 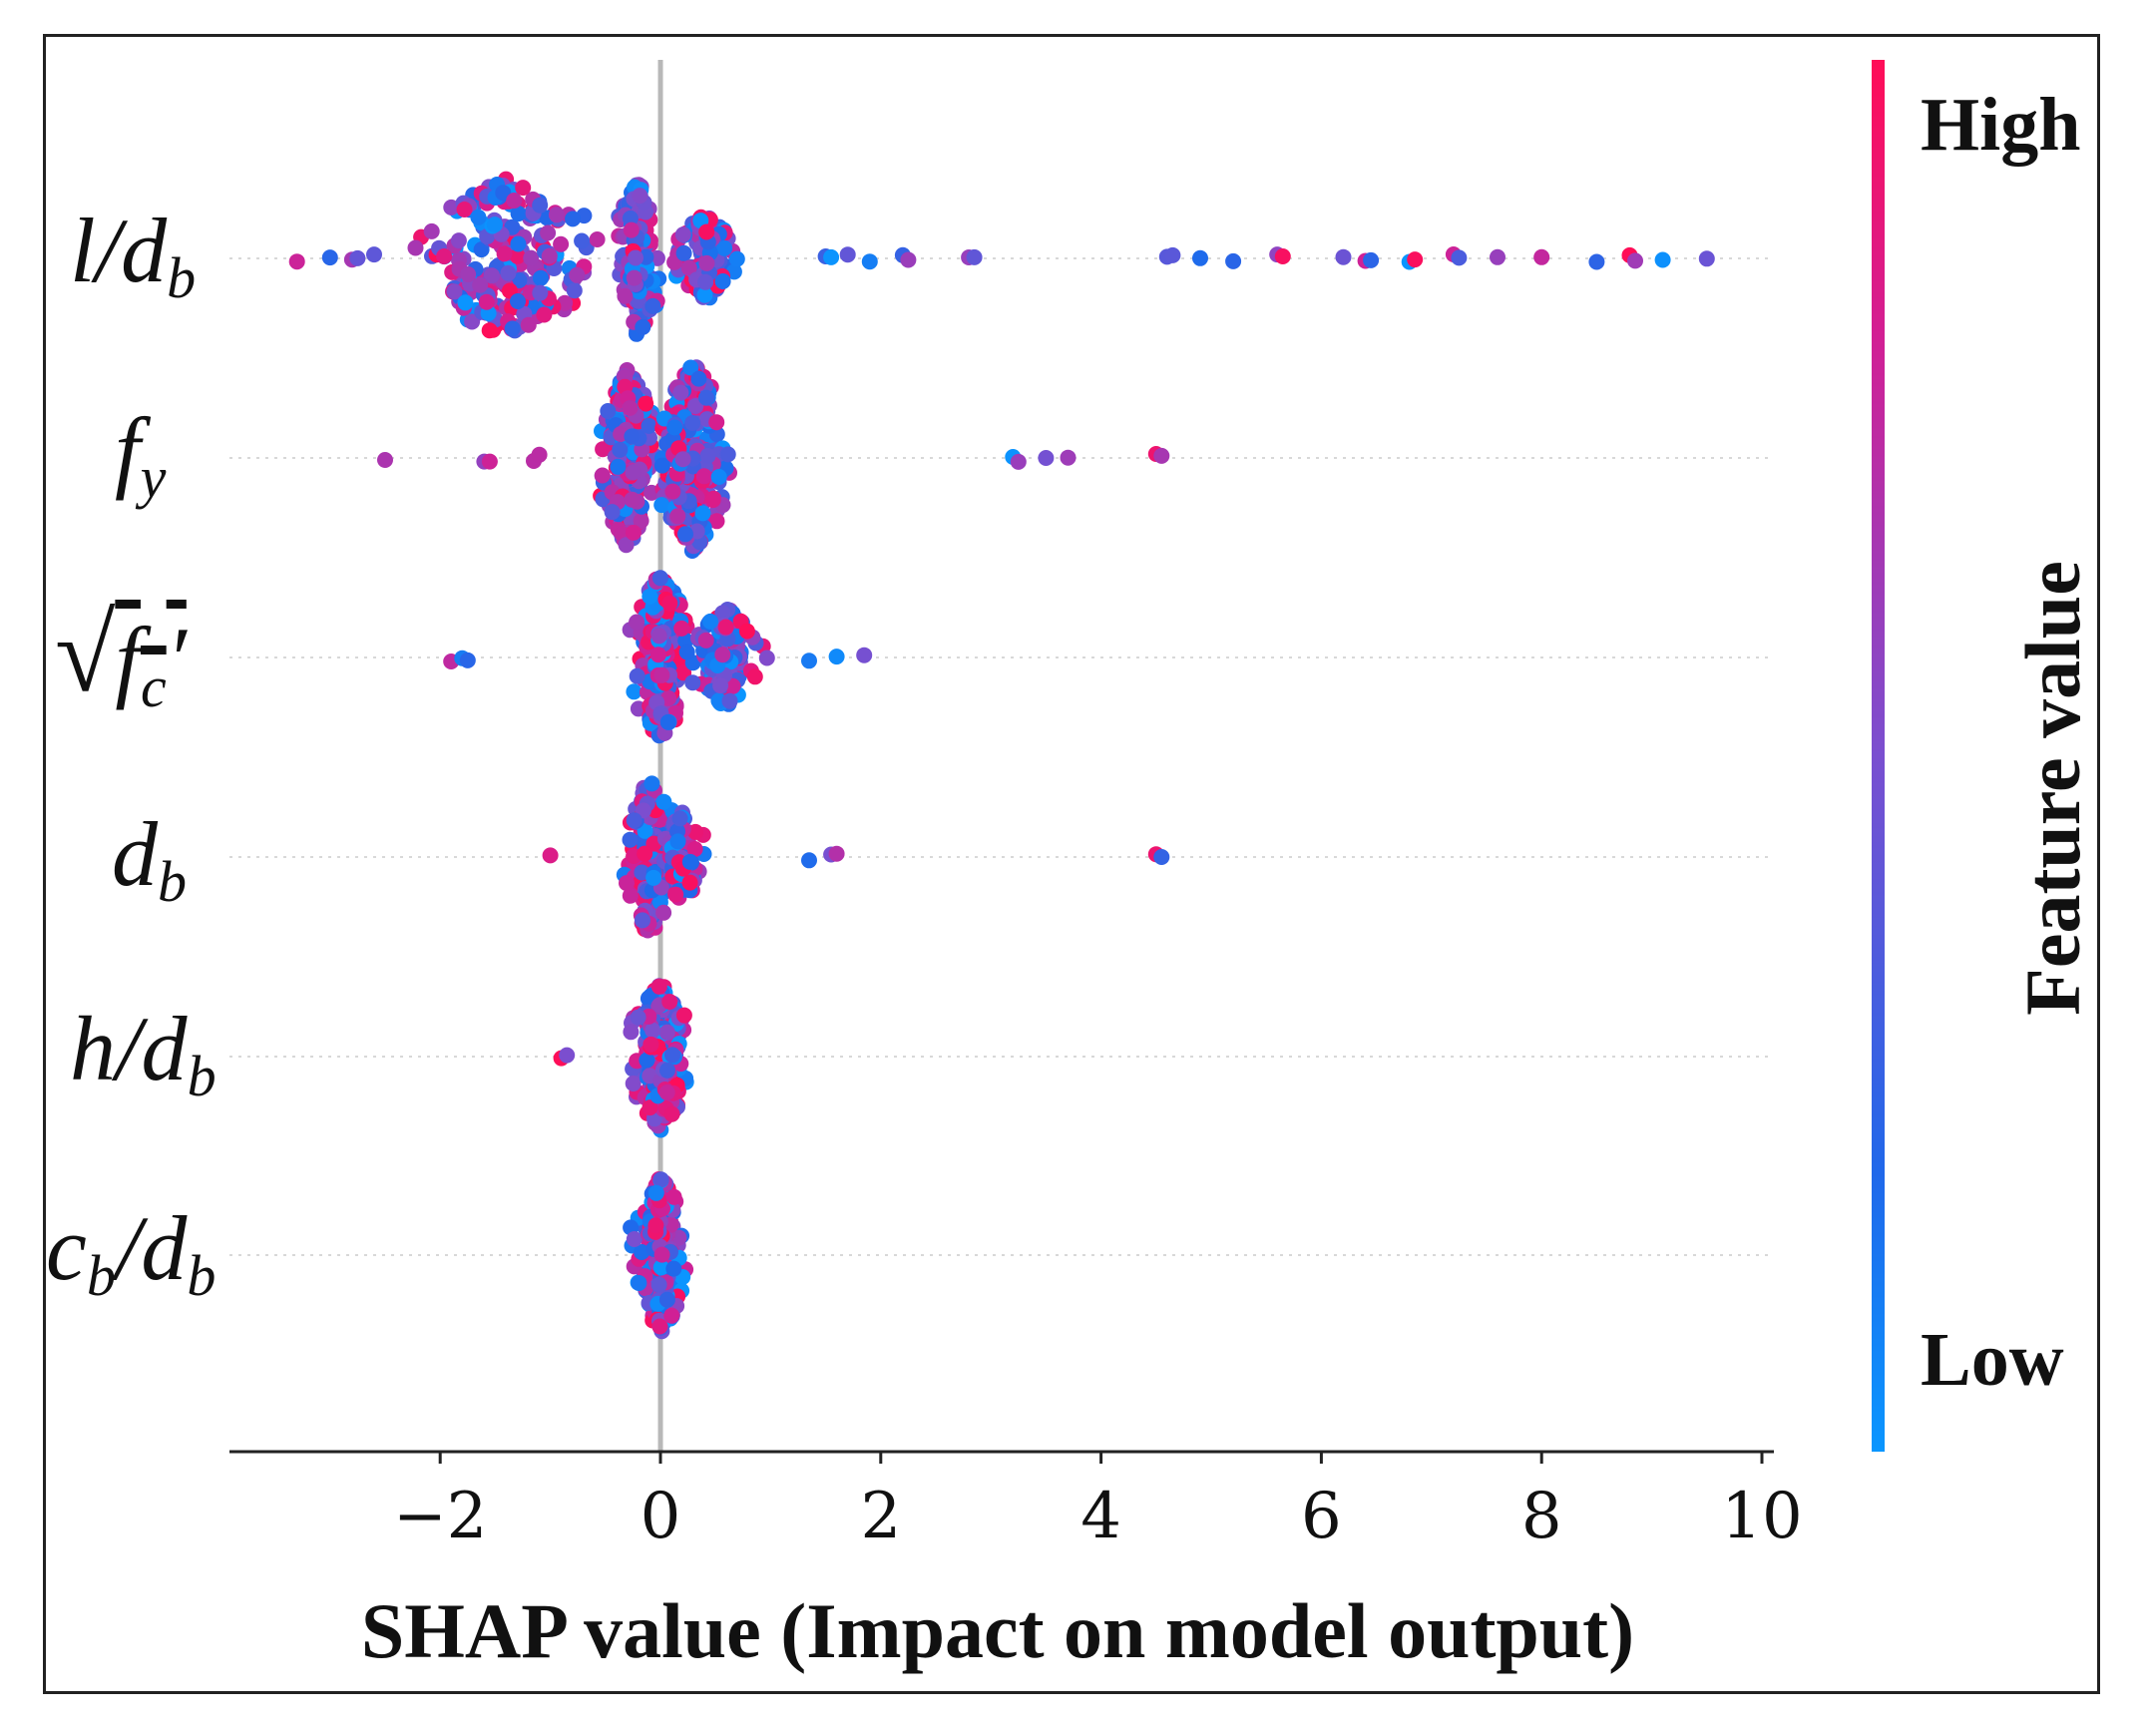 I want to click on x-tick-label: 2, so click(x=881, y=1516).